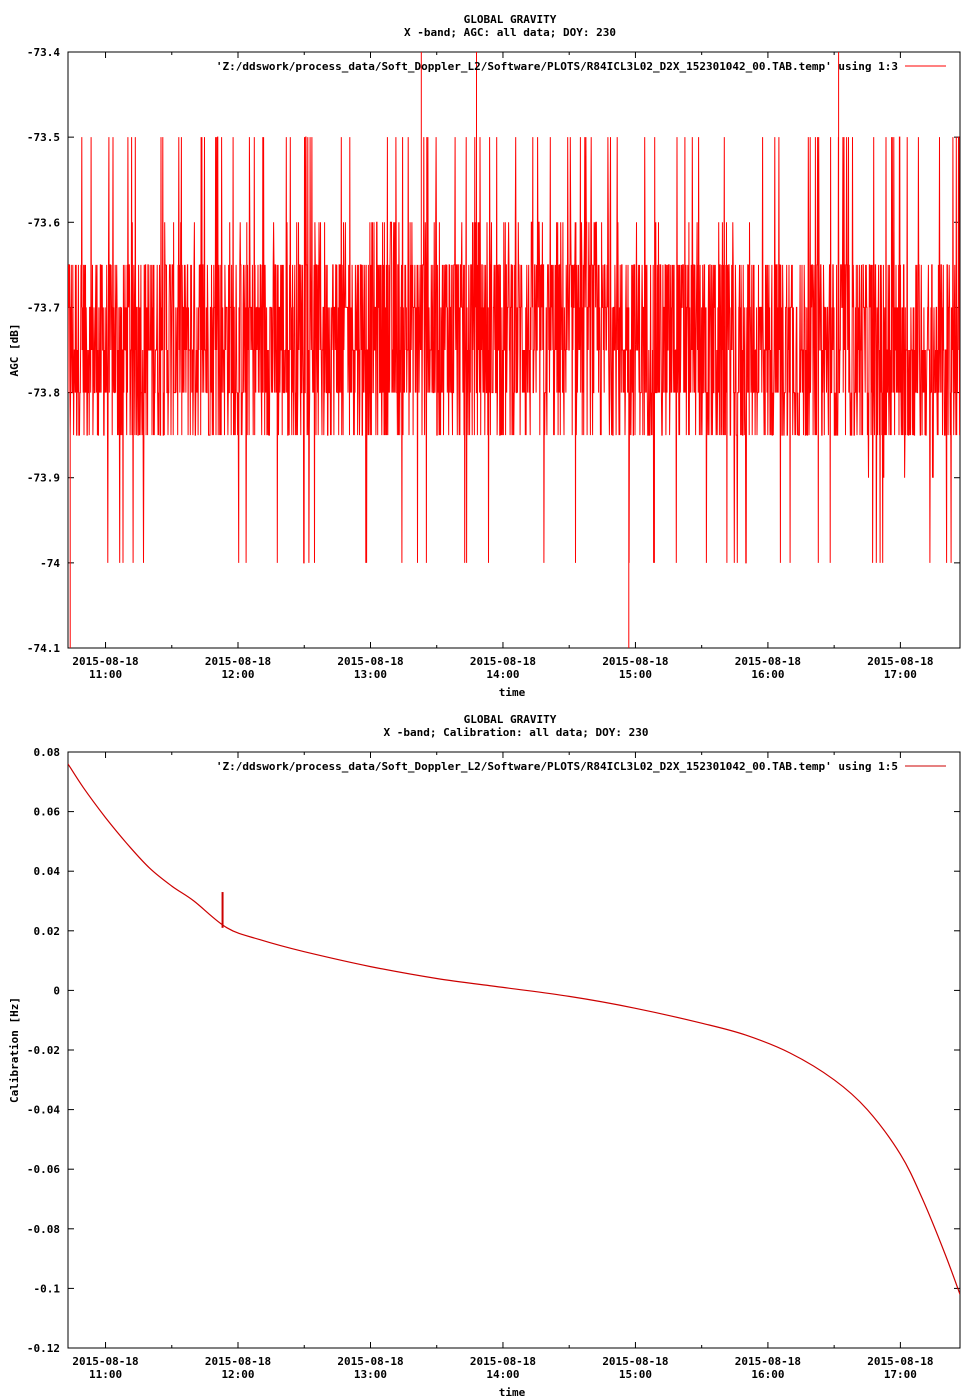  What do you see at coordinates (105, 674) in the screenshot?
I see `agc-x-tick-time: 11:00` at bounding box center [105, 674].